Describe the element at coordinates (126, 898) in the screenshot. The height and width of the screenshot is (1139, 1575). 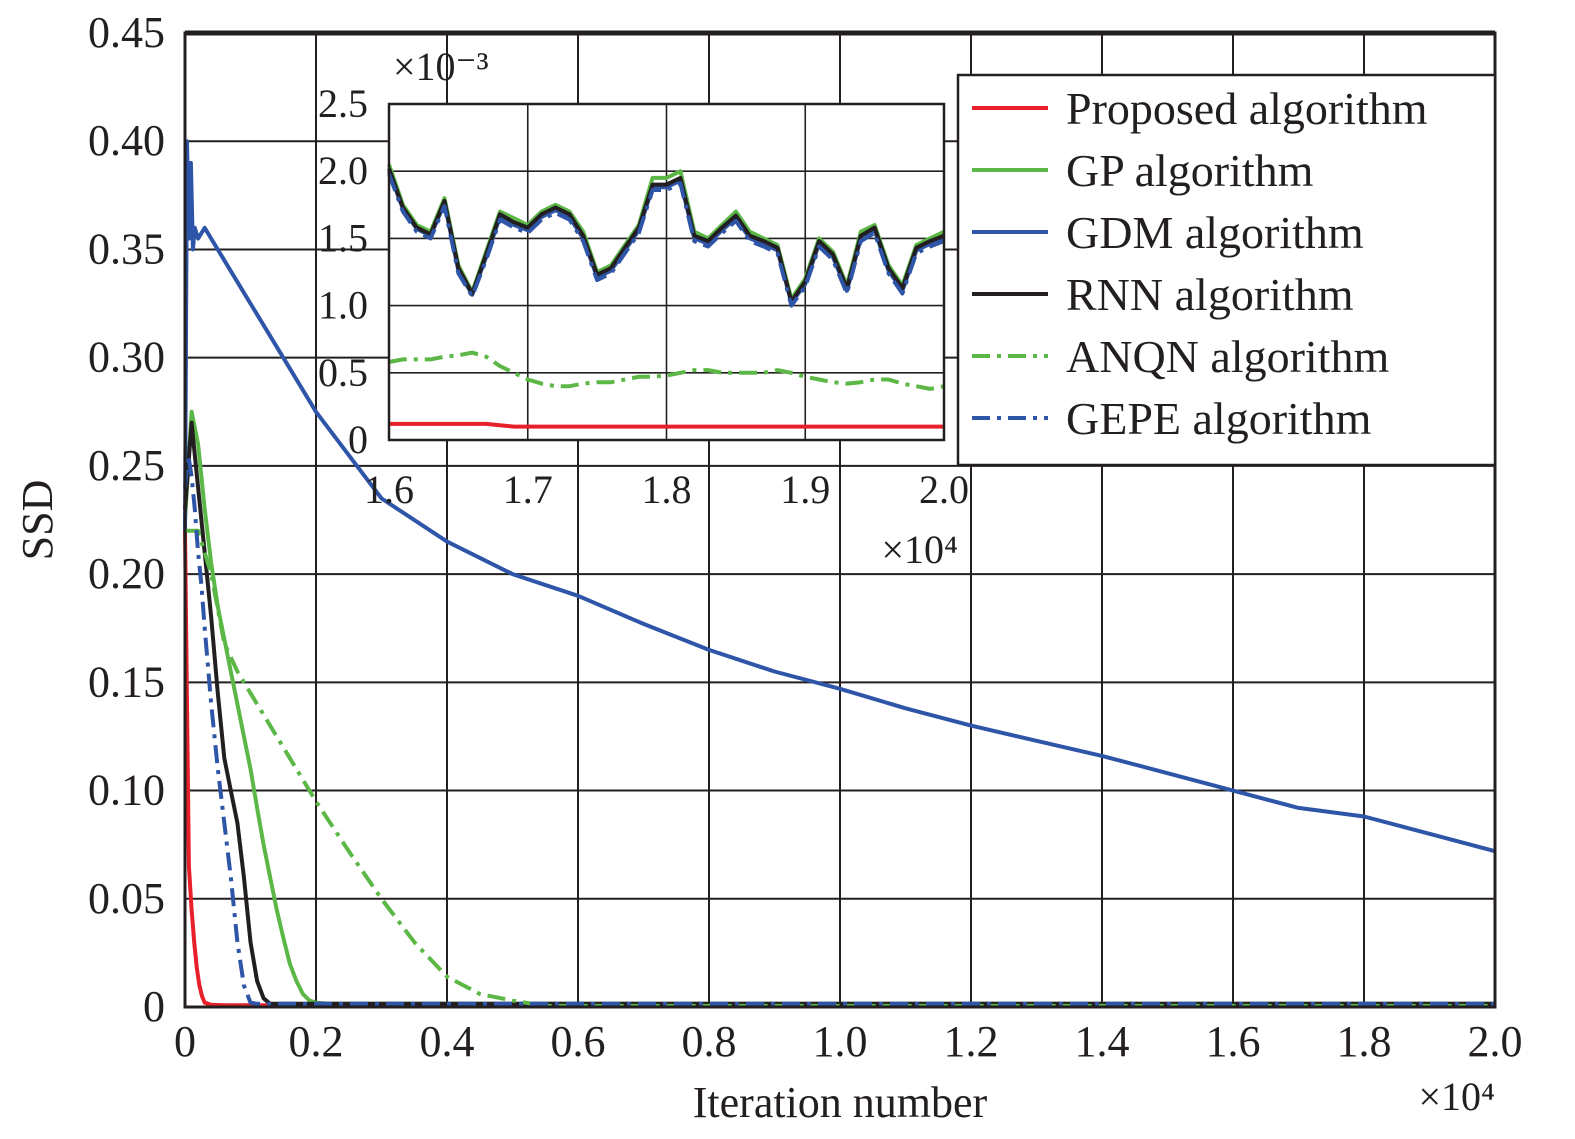
I see `y-tick-label: 0.05` at that location.